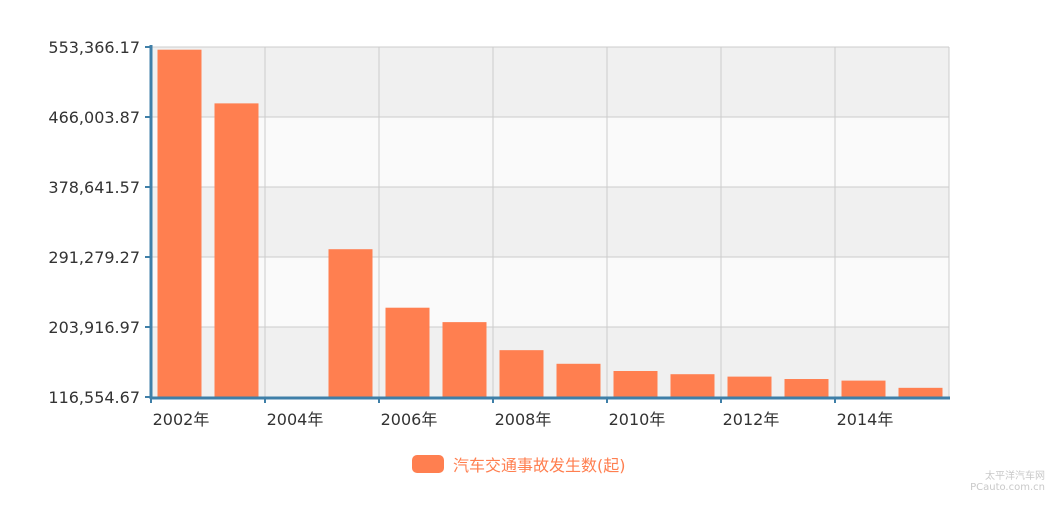 The height and width of the screenshot is (505, 1053). Describe the element at coordinates (692, 385) in the screenshot. I see `bar-2011年` at that location.